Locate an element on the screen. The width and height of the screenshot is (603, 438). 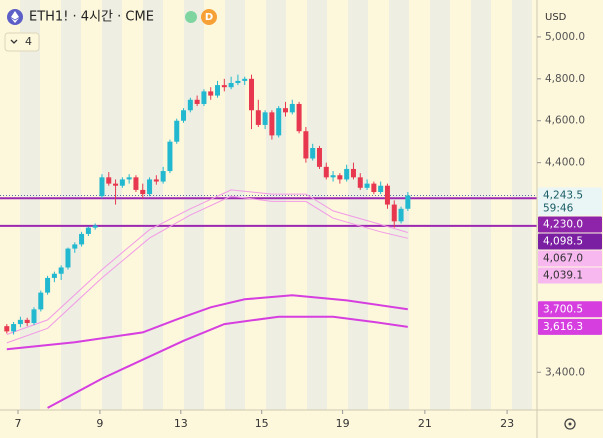
badge-circle is located at coordinates (209, 17).